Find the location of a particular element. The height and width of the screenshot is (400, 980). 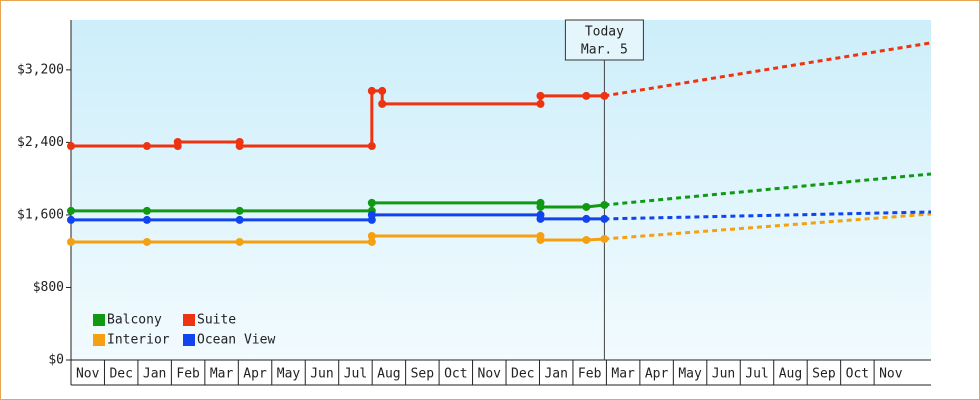

today-label: Today is located at coordinates (604, 32).